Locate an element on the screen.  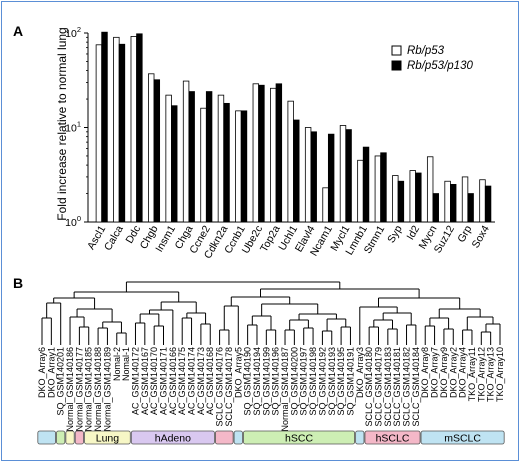
bar-ddc-rb-p53-p130 is located at coordinates (139, 128).